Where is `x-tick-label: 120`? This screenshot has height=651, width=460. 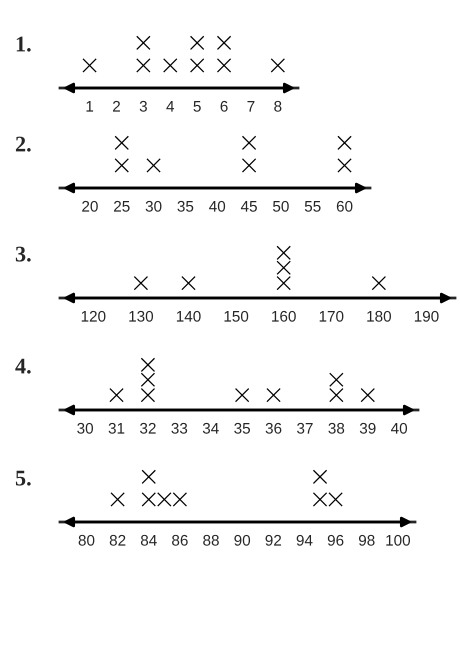 x-tick-label: 120 is located at coordinates (94, 316).